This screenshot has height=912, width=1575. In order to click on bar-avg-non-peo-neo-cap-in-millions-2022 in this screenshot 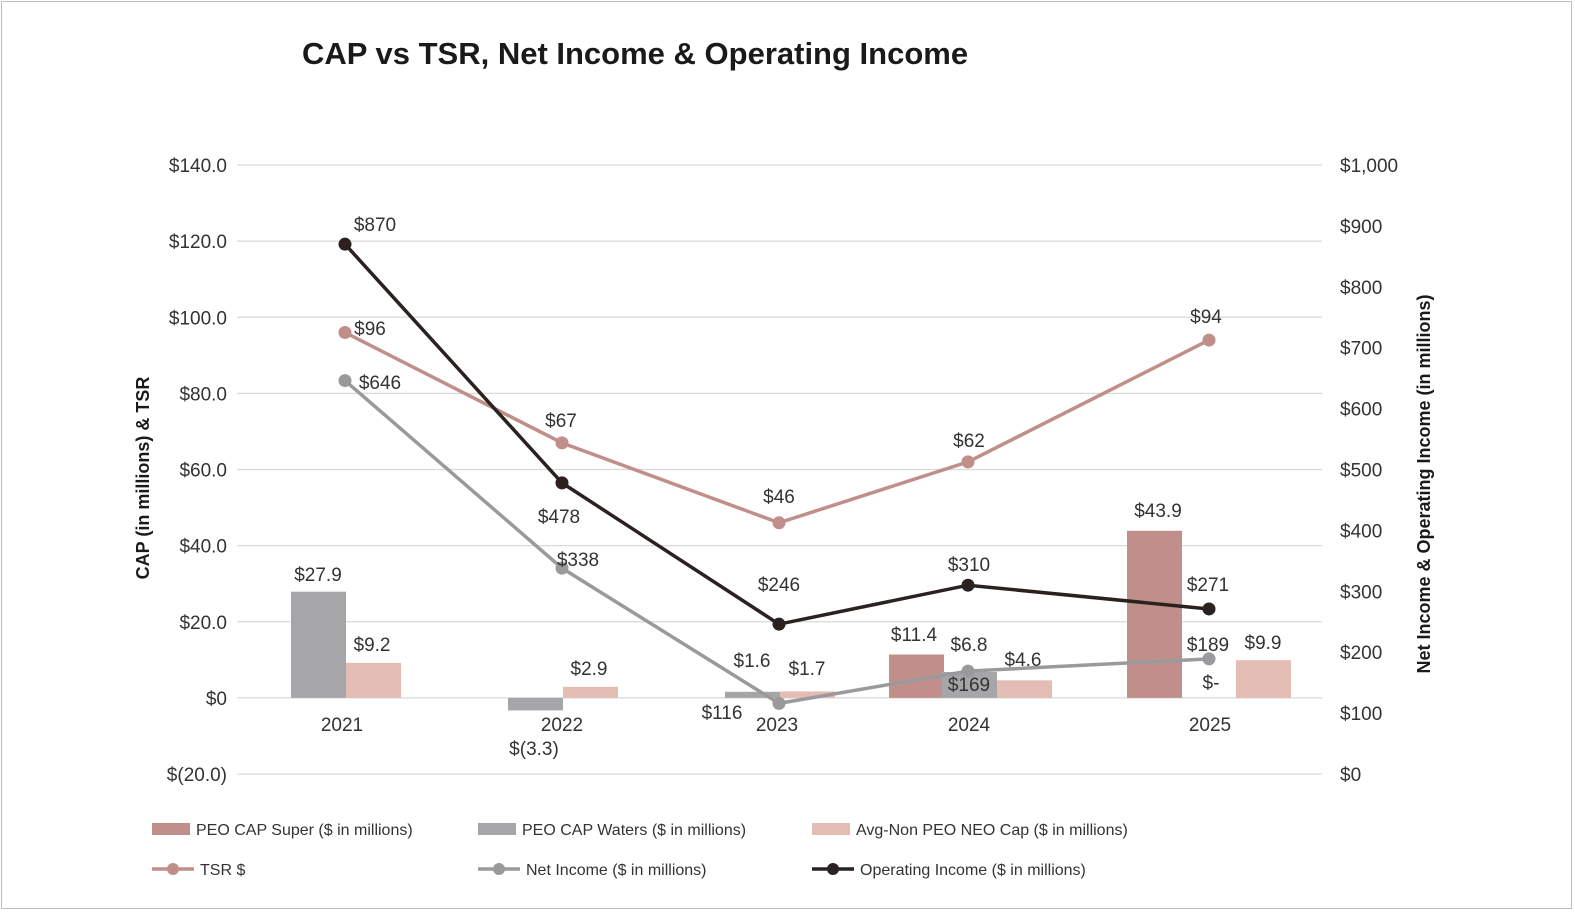, I will do `click(590, 692)`.